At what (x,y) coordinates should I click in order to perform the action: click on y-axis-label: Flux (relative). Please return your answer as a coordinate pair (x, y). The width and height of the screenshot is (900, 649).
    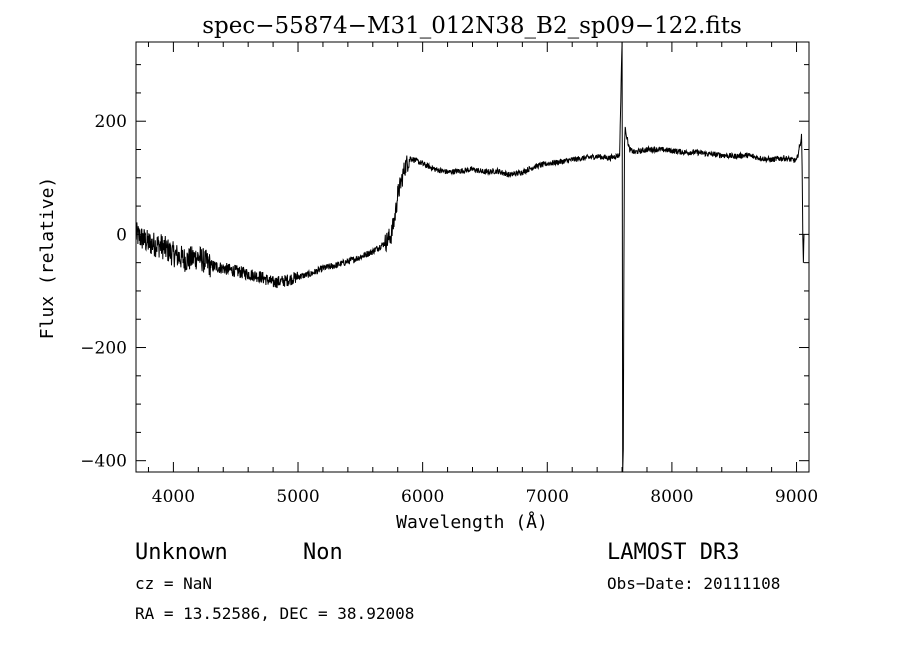
    Looking at the image, I should click on (47, 258).